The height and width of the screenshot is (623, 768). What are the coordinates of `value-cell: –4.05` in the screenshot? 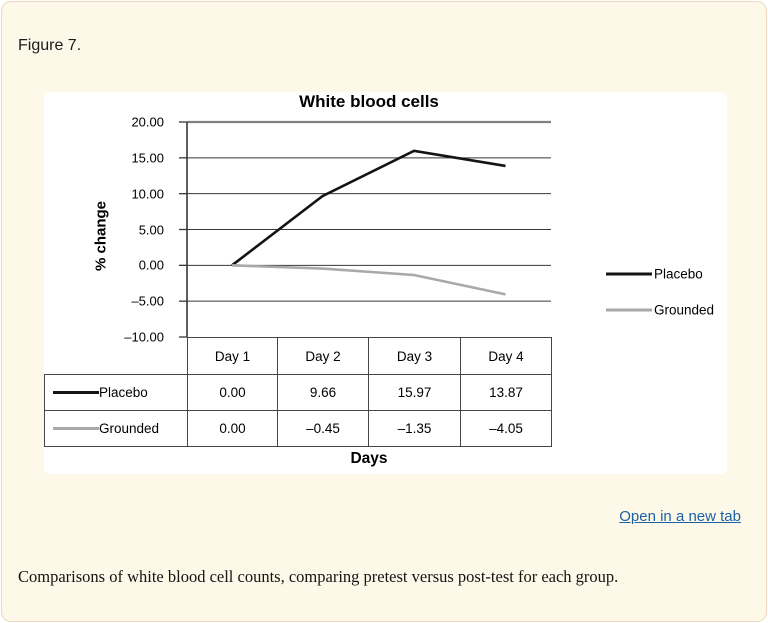 It's located at (506, 428).